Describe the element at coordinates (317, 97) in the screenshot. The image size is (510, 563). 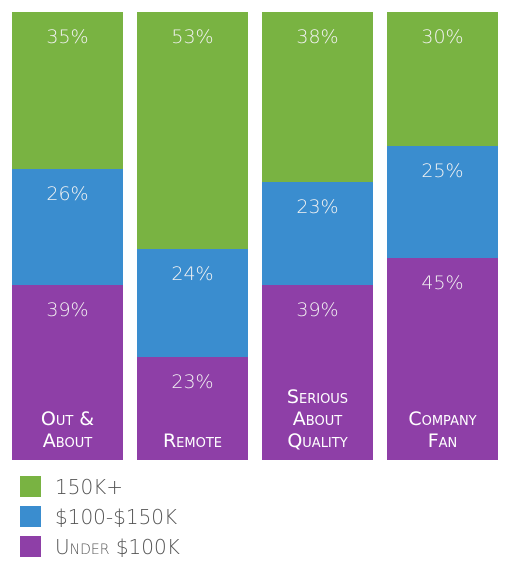
I see `bar-segment: 38%` at that location.